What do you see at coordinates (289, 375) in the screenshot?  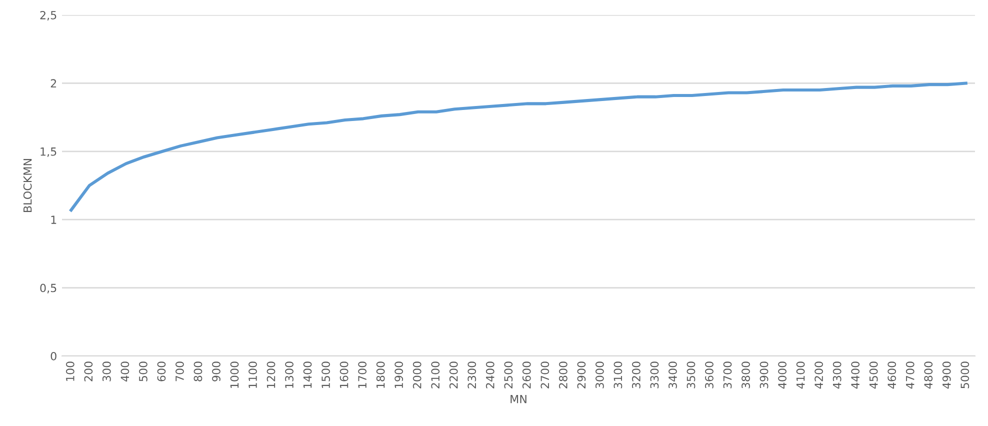 I see `x-tick-label: 1300` at bounding box center [289, 375].